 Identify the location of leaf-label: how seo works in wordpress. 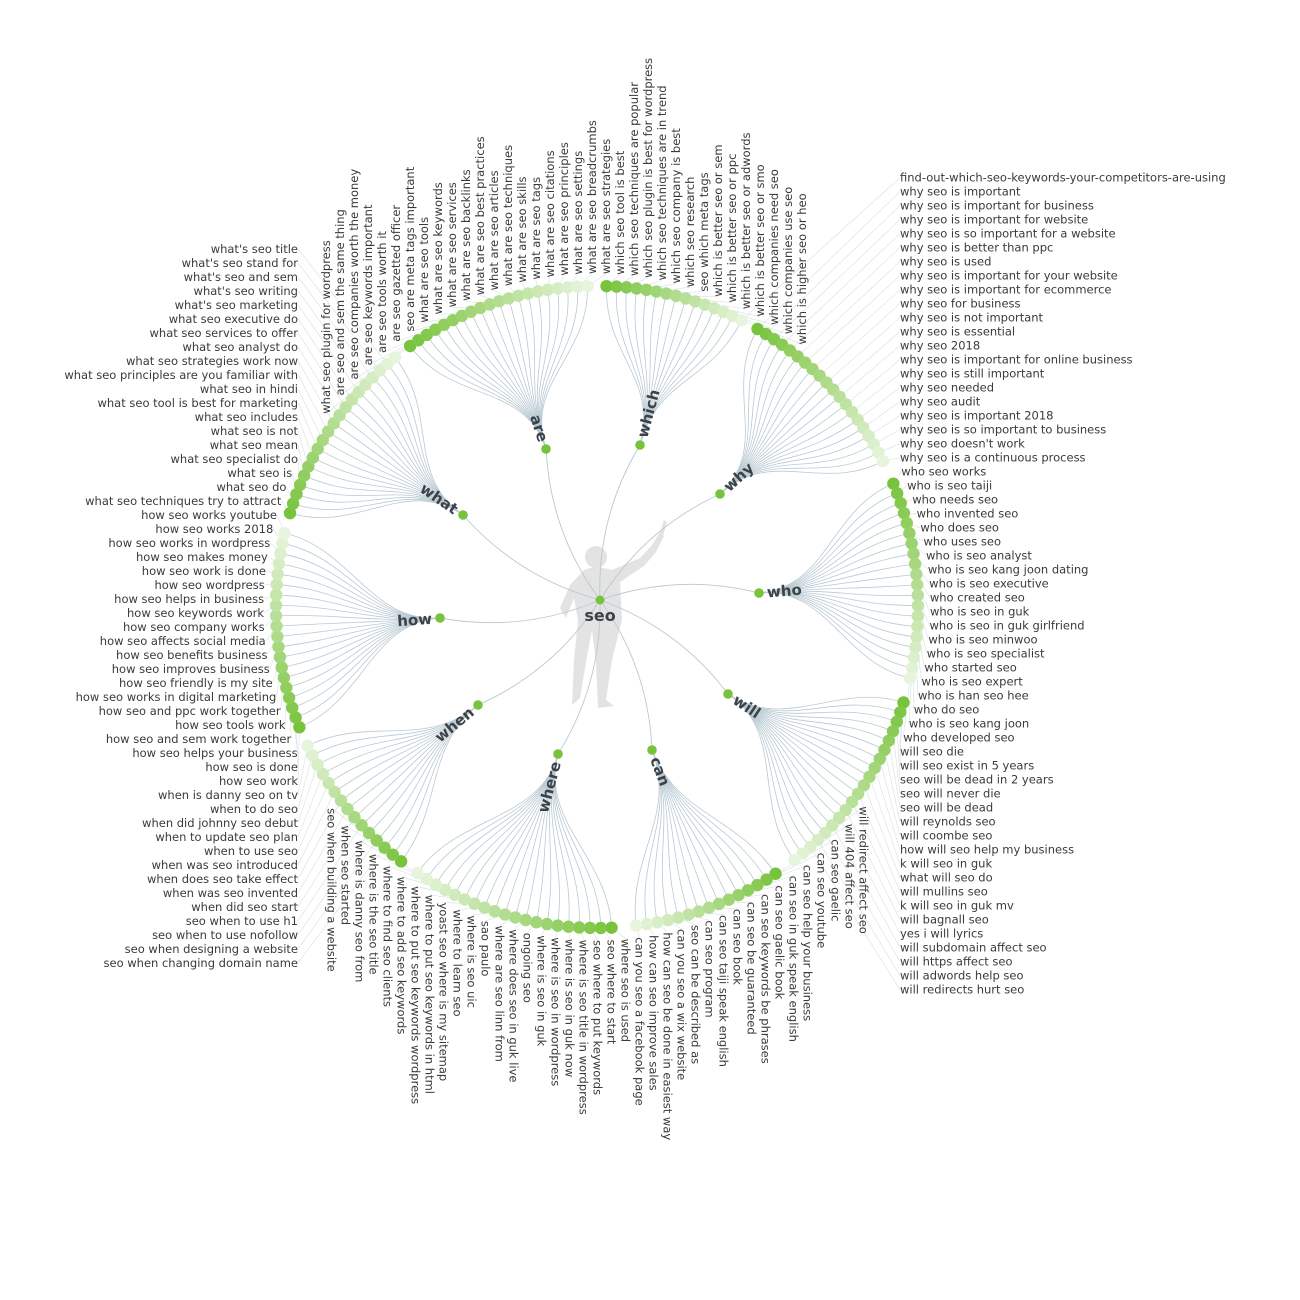
(189, 543).